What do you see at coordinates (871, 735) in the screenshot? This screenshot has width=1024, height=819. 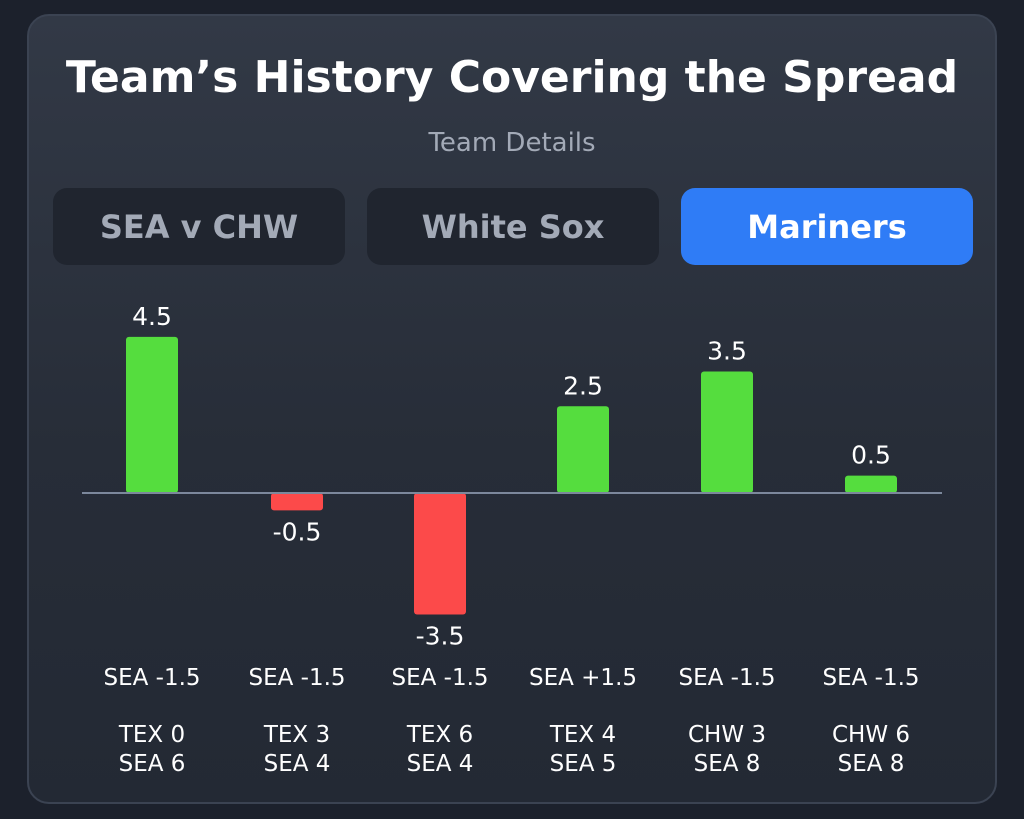 I see `score-label: CHW 6` at bounding box center [871, 735].